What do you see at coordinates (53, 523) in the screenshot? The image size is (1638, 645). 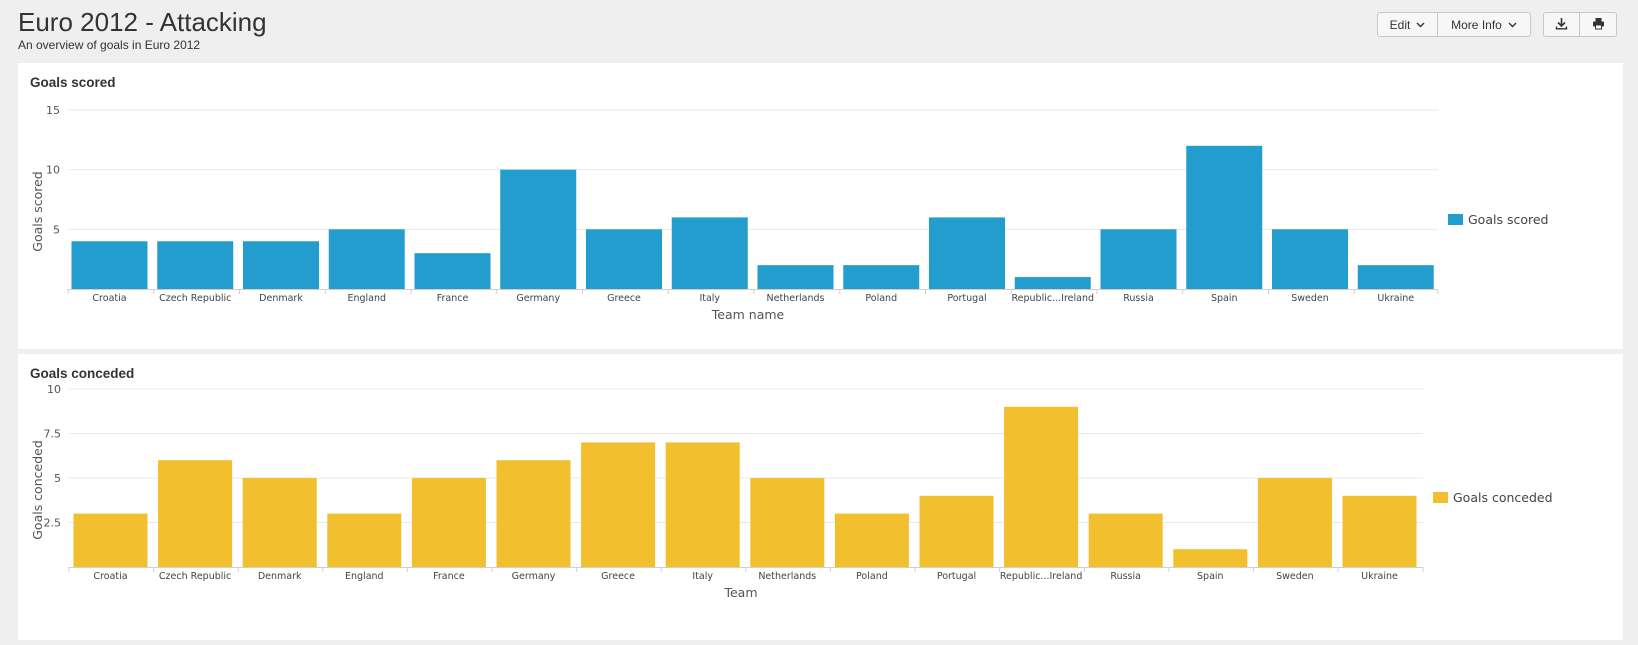 I see `y-tick-label: 2.5` at bounding box center [53, 523].